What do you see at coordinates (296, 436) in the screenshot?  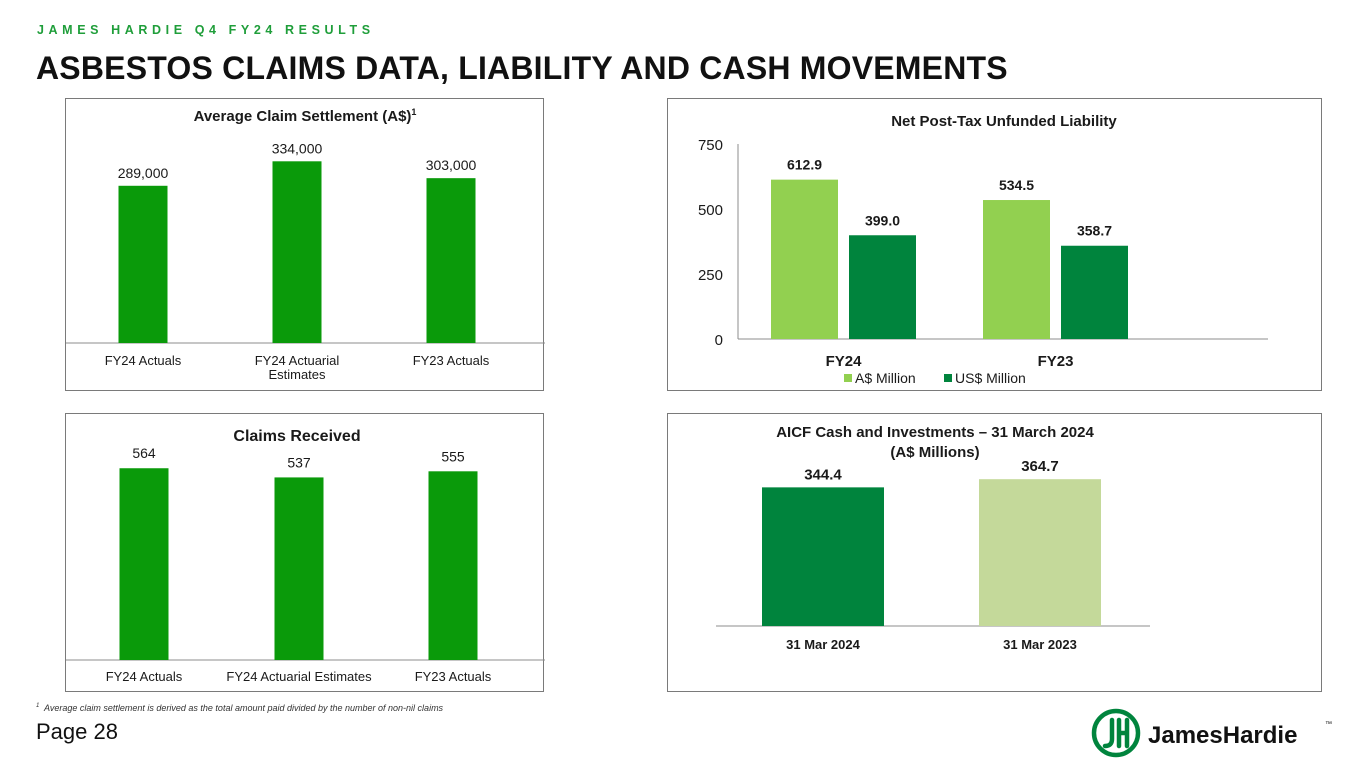 I see `chart-title: Claims Received` at bounding box center [296, 436].